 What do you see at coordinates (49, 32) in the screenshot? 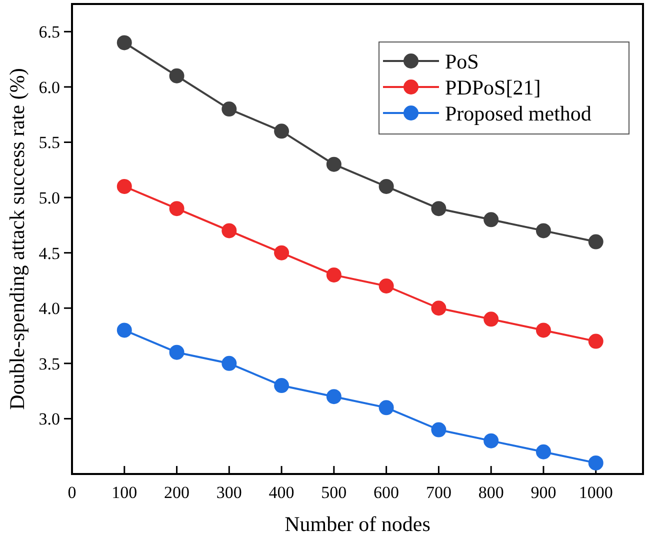
I see `y-tick-label: 6.5` at bounding box center [49, 32].